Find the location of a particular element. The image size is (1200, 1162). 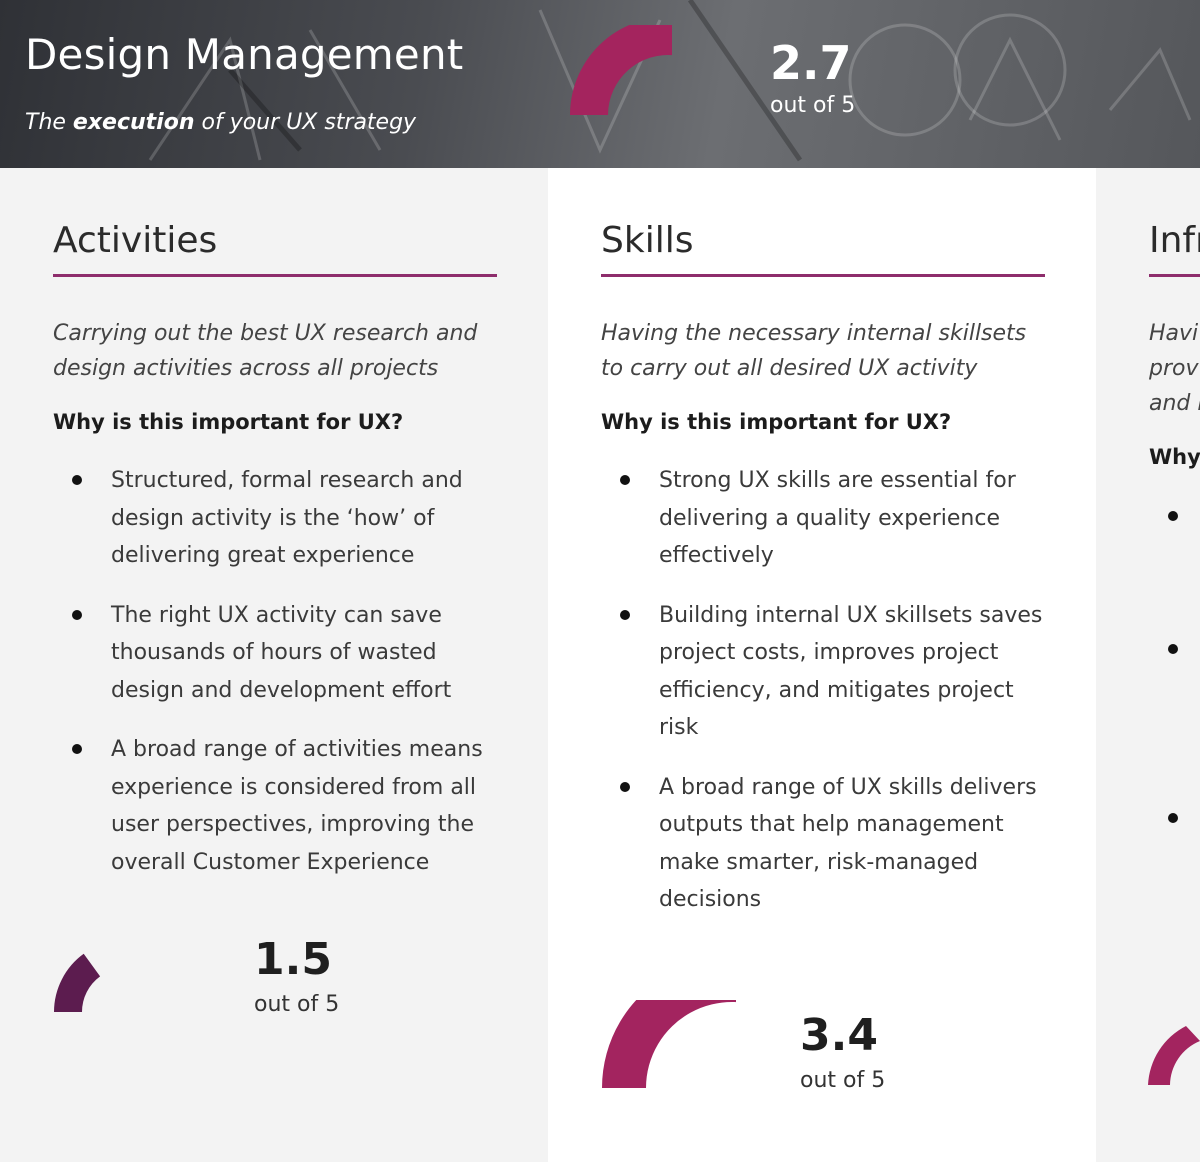

activities-title: Activities is located at coordinates (135, 240).